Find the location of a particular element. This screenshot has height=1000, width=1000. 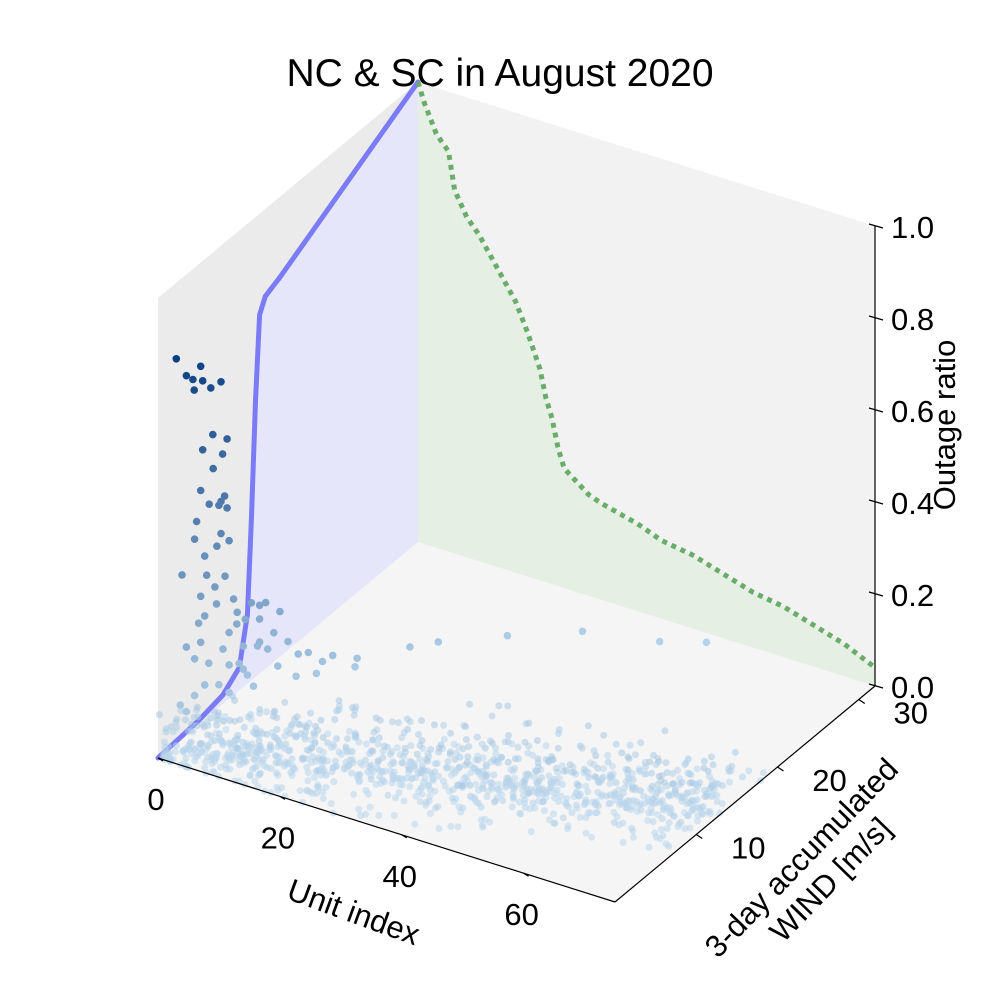

y-tick-mark is located at coordinates (780, 769).